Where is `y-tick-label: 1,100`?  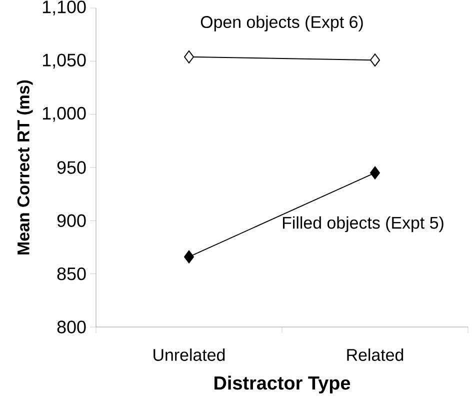 y-tick-label: 1,100 is located at coordinates (64, 8).